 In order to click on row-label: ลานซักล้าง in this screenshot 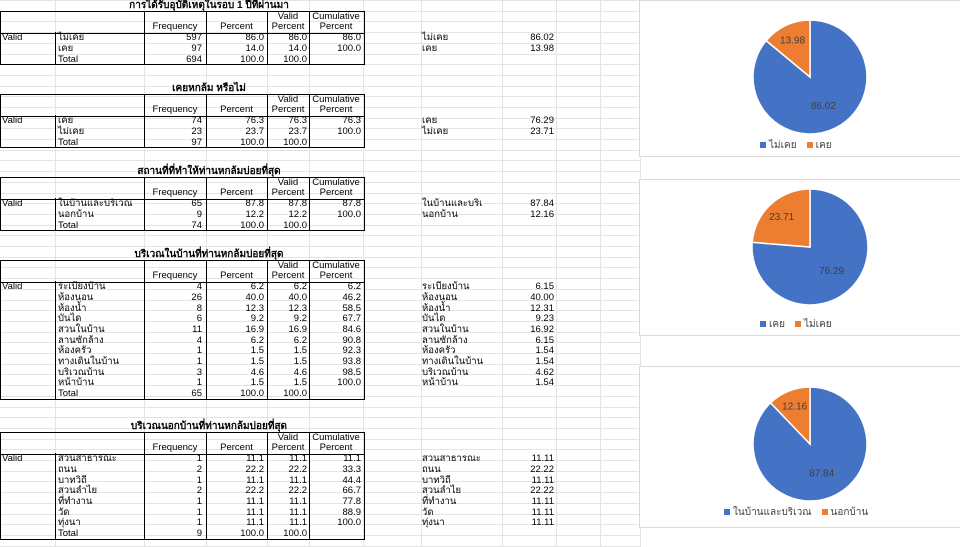, I will do `click(81, 340)`.